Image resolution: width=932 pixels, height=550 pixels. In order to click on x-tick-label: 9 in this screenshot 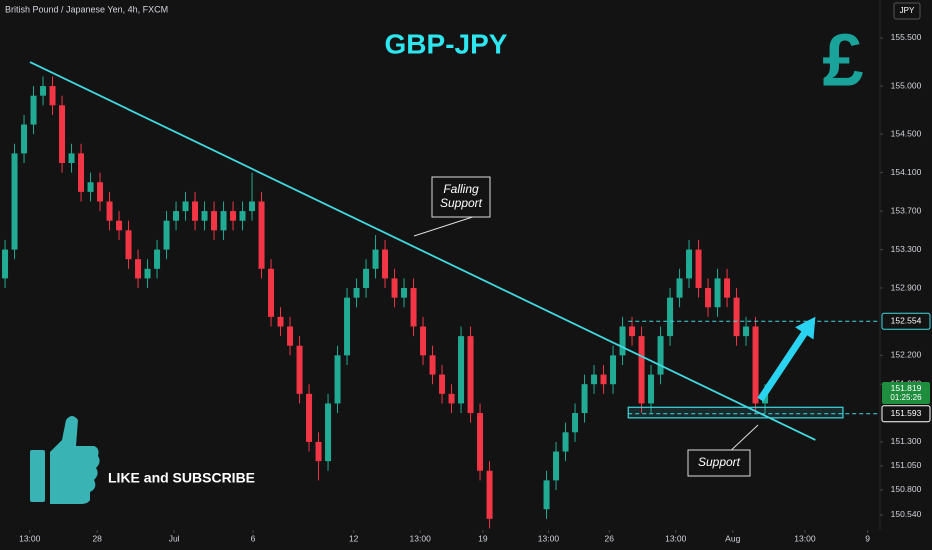, I will do `click(867, 538)`.